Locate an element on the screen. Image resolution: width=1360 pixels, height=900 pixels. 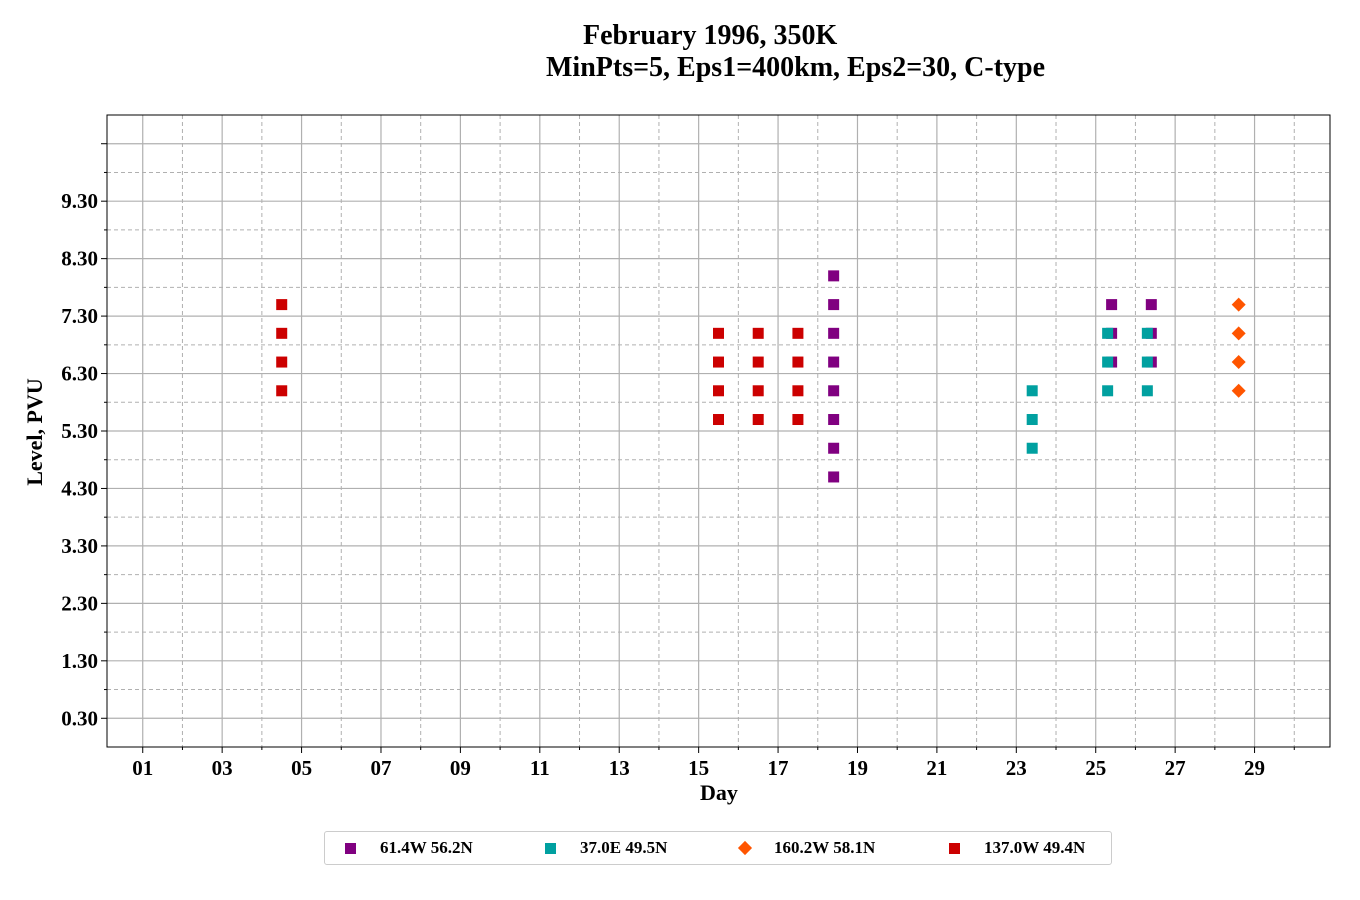
y-tick-label: 8.30 is located at coordinates (79, 259).